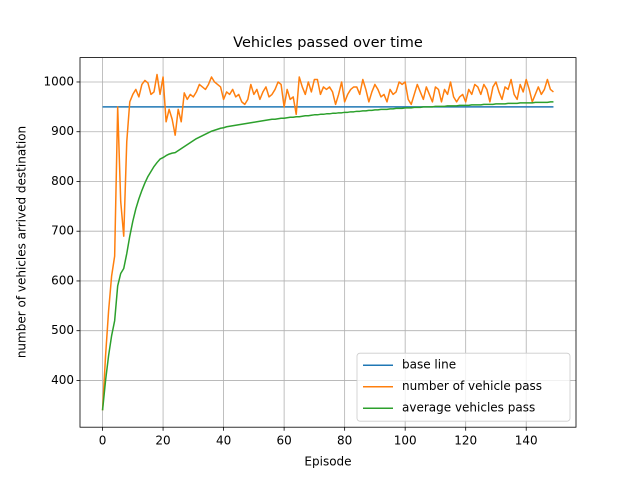 The height and width of the screenshot is (480, 640). I want to click on legend-label: base line, so click(429, 365).